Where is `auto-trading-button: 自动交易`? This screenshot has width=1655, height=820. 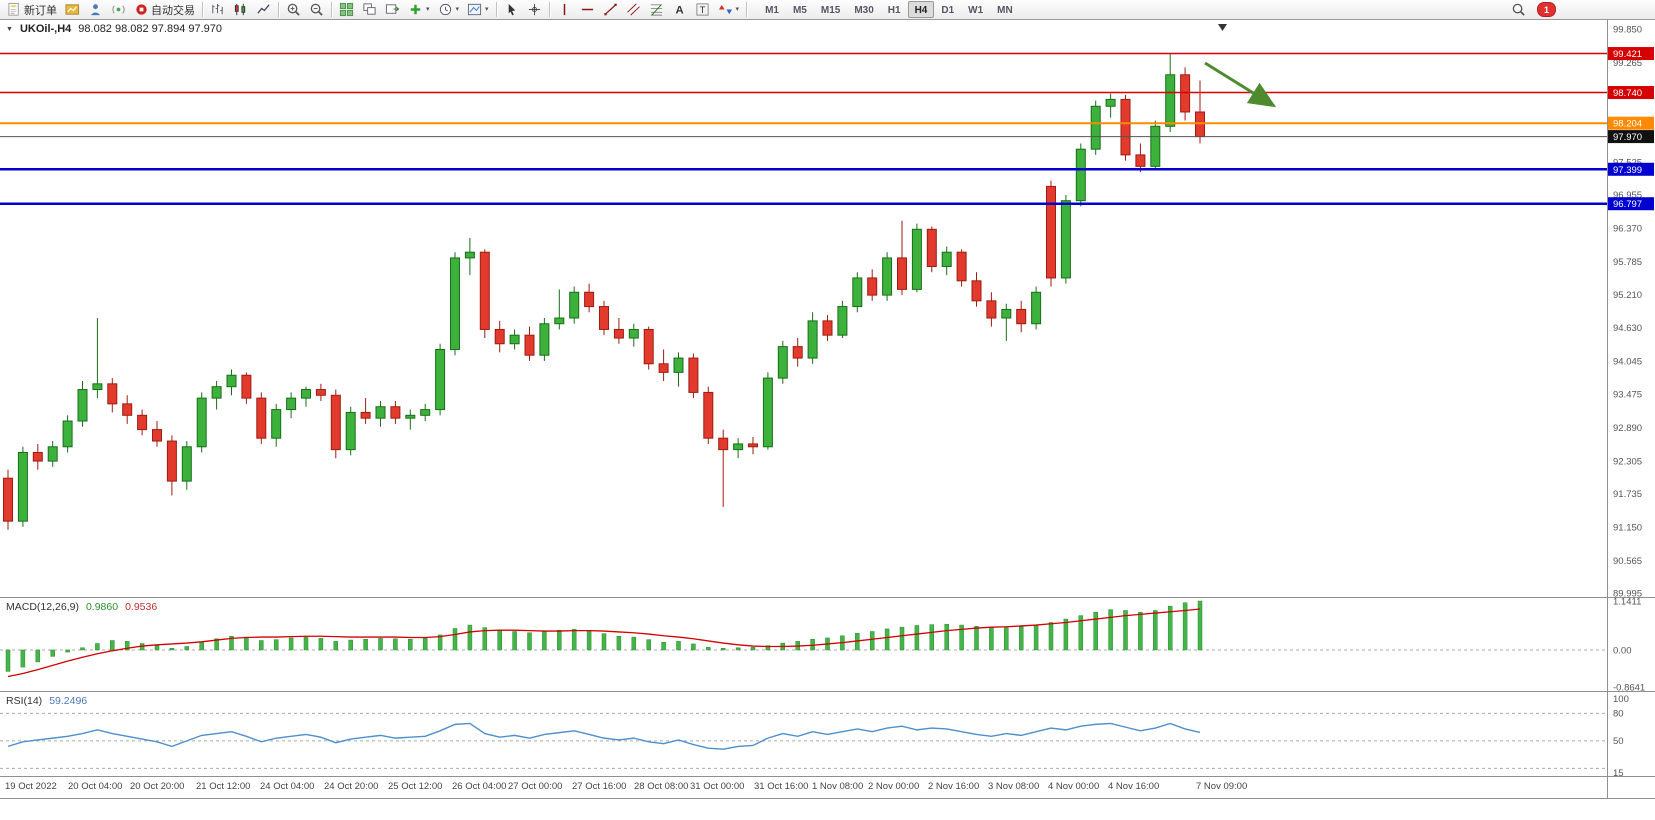 auto-trading-button: 自动交易 is located at coordinates (164, 10).